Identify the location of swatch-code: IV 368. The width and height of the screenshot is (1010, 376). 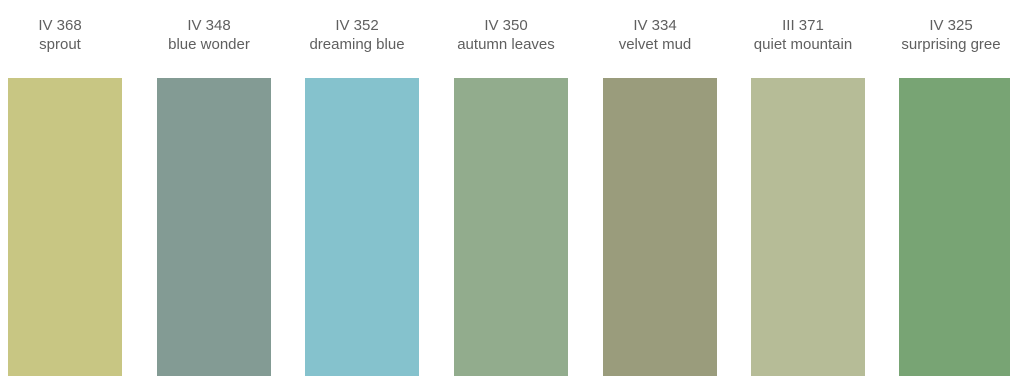
(60, 25).